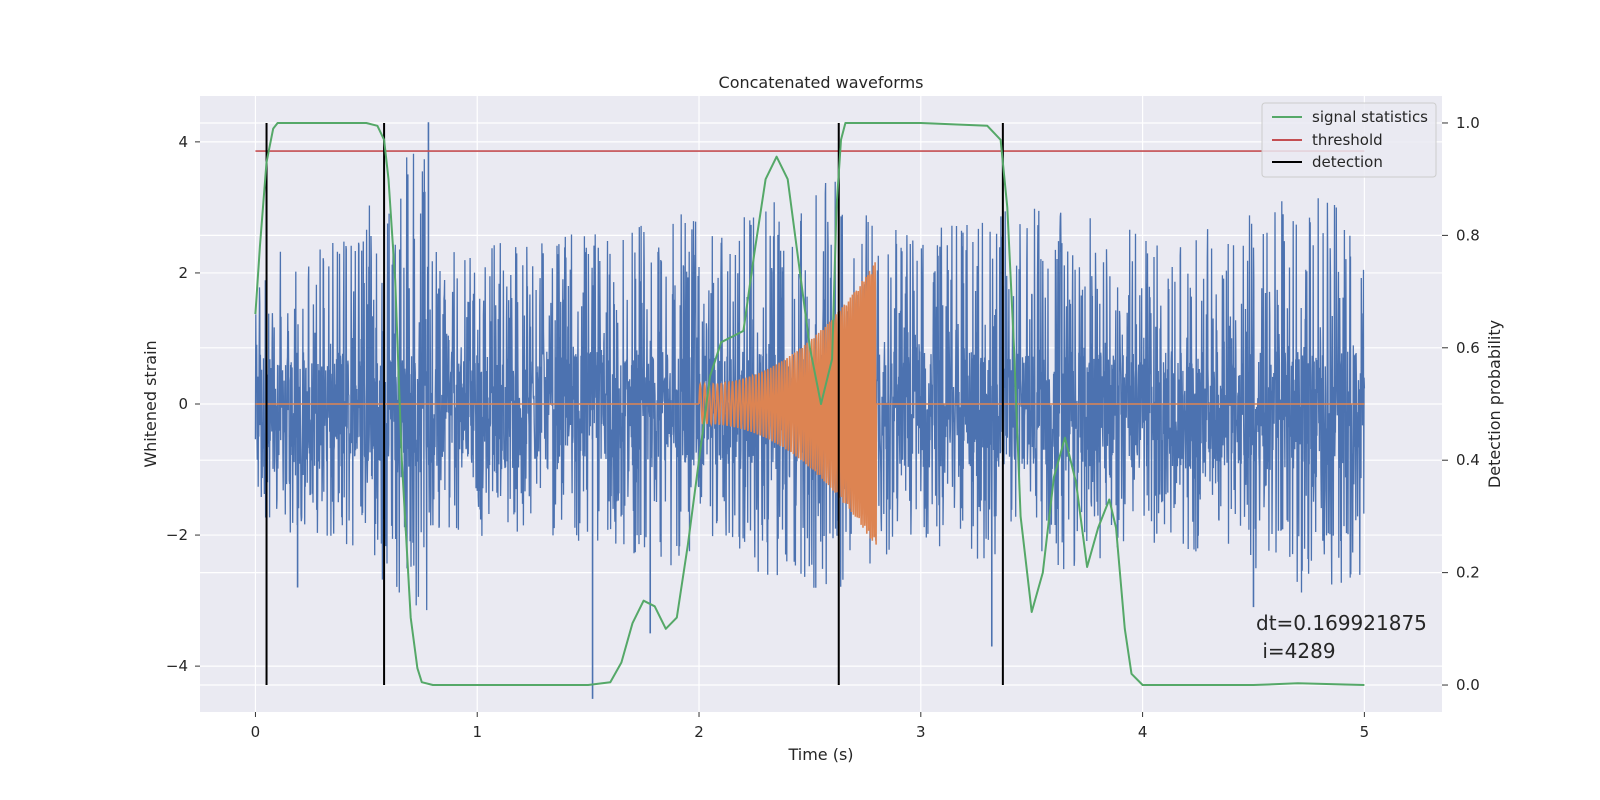  What do you see at coordinates (477, 732) in the screenshot?
I see `x-tick-label-1: 1` at bounding box center [477, 732].